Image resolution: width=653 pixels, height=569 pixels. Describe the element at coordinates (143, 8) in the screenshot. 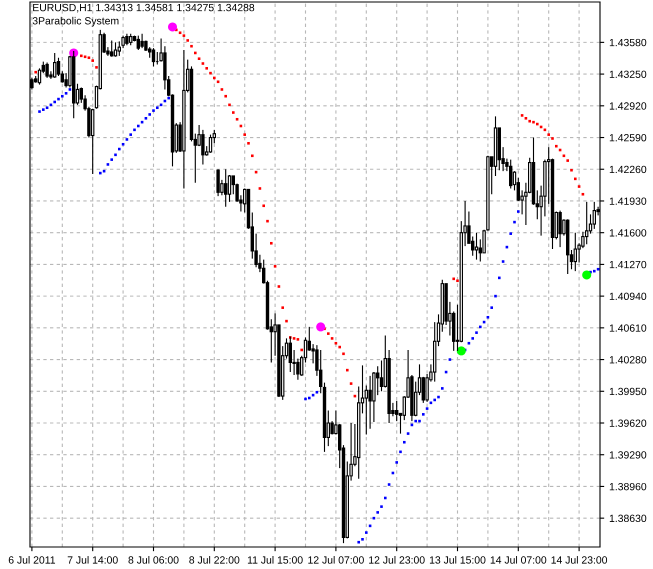

I see `chart-title: EURUSD,H1 1.34313 1.34581 1.34275 1.34288` at that location.